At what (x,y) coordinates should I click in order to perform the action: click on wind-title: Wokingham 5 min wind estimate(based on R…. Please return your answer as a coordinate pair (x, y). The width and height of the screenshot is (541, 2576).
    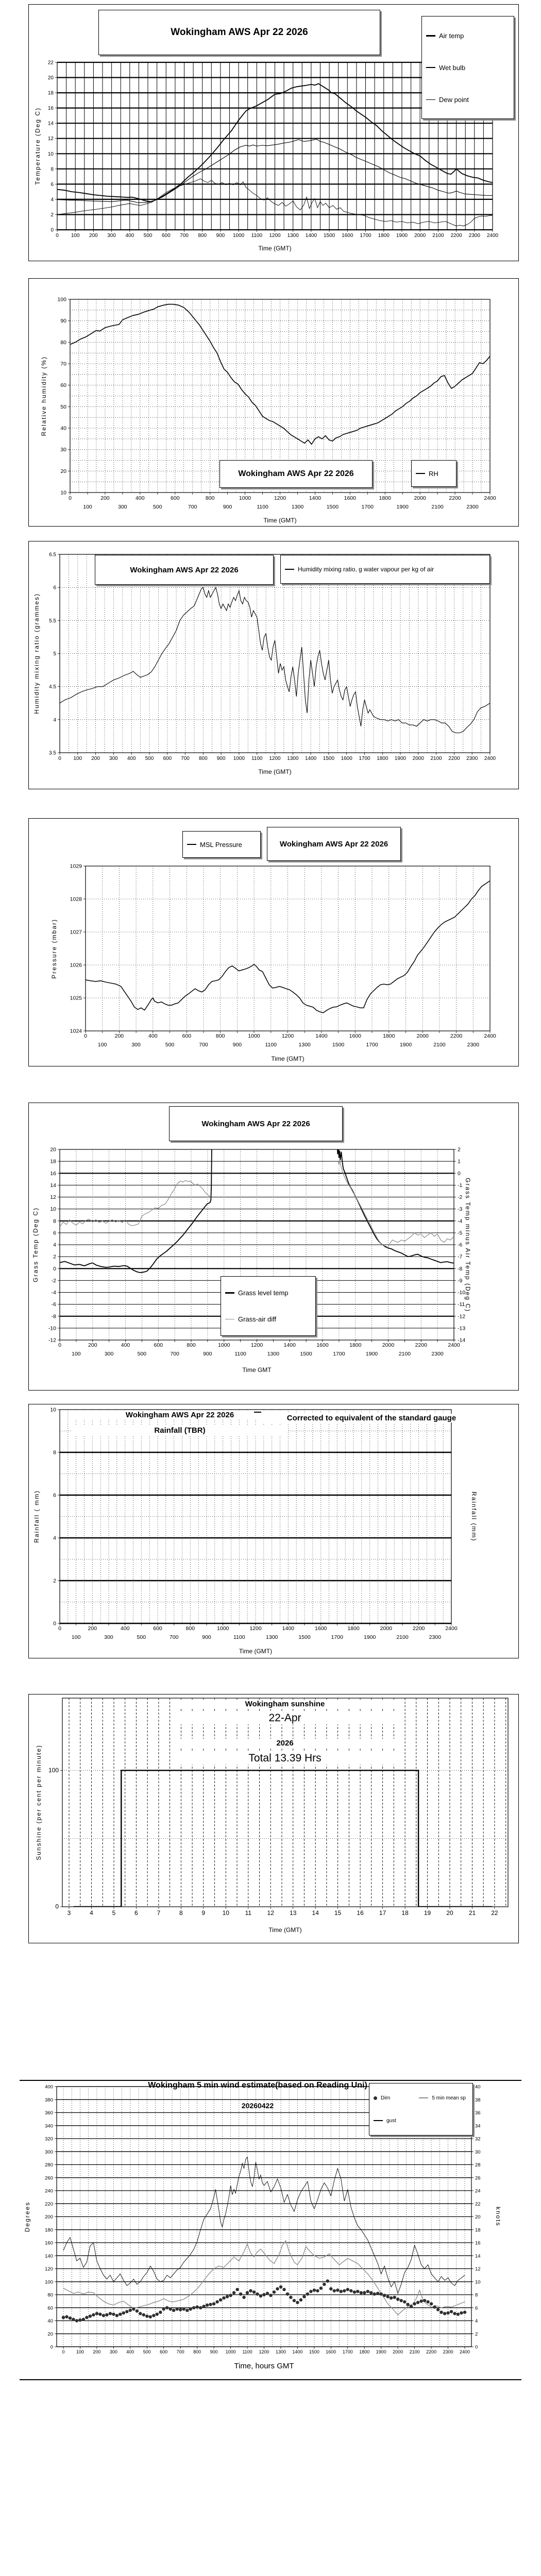
    Looking at the image, I should click on (257, 2085).